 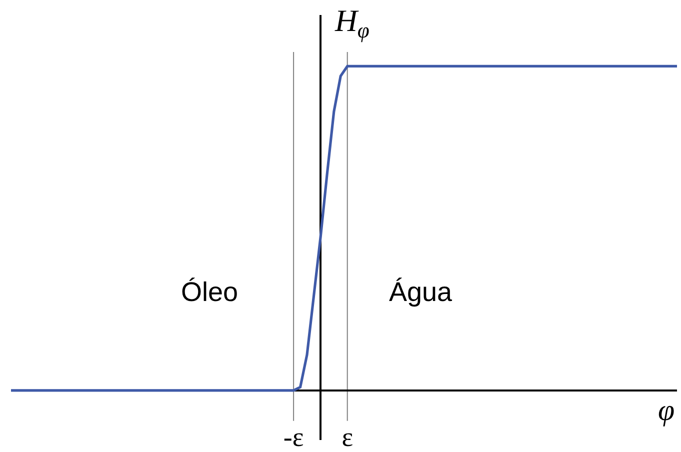 What do you see at coordinates (666, 410) in the screenshot?
I see `x-axis-title: φ` at bounding box center [666, 410].